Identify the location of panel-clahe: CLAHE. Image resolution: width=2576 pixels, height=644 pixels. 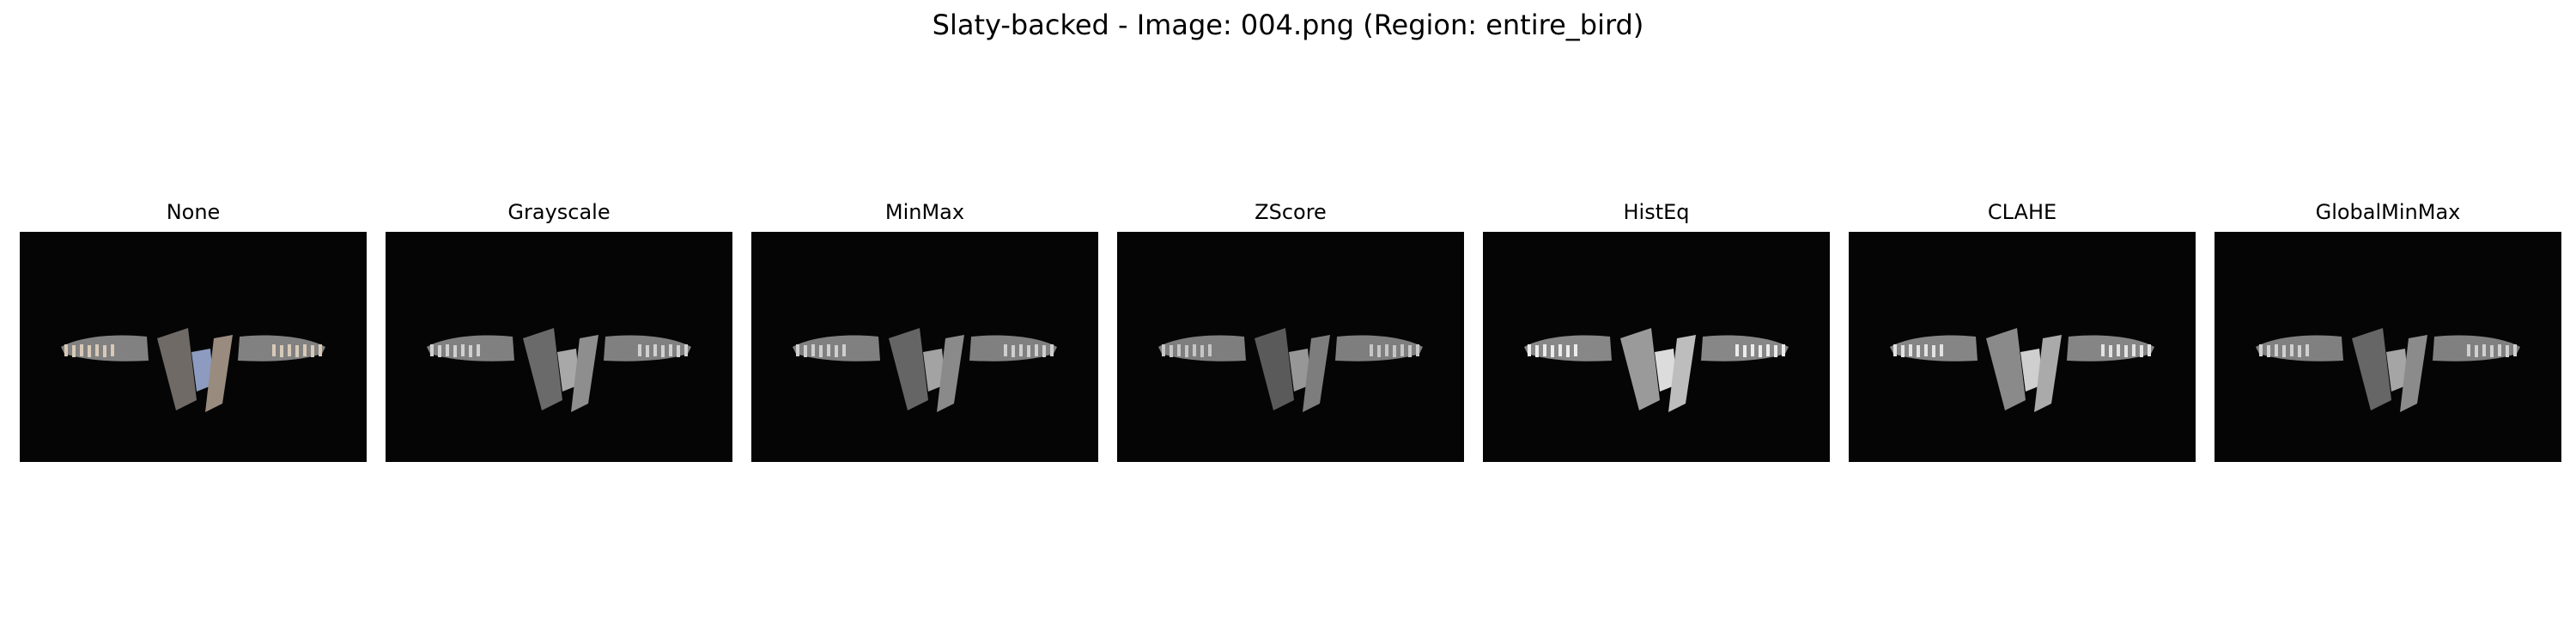
(2023, 330).